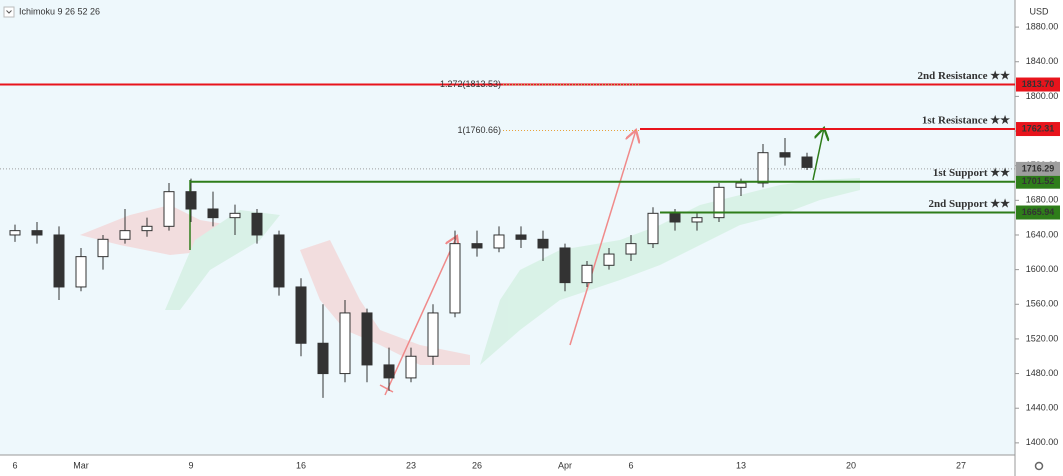 This screenshot has width=1063, height=476. Describe the element at coordinates (970, 204) in the screenshot. I see `level-name: 2nd Support ★★` at that location.